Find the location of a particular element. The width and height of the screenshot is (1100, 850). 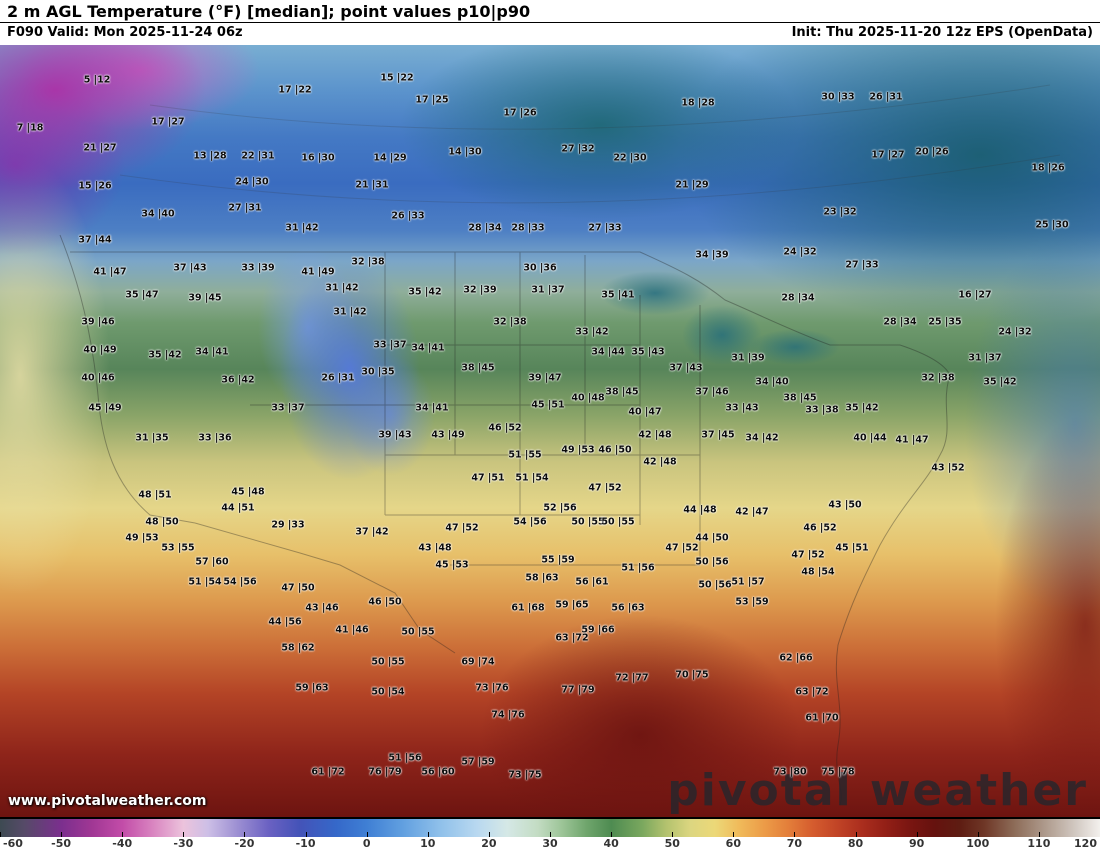

point-value: 75 |78 is located at coordinates (838, 772).